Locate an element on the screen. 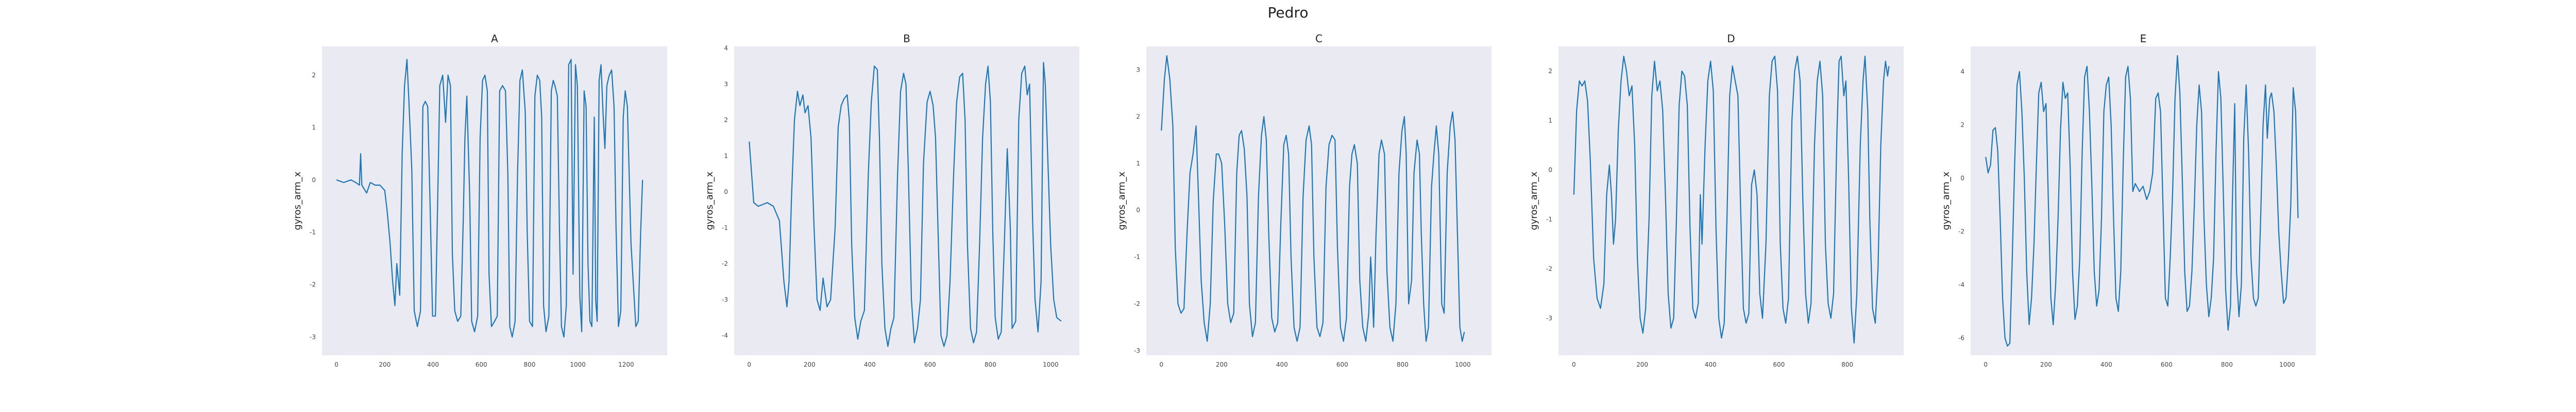  chart-svg: D 0 200 400 600 800 -3 -2 -1 0 1 2 gyros_arm_x is located at coordinates (1716, 200).